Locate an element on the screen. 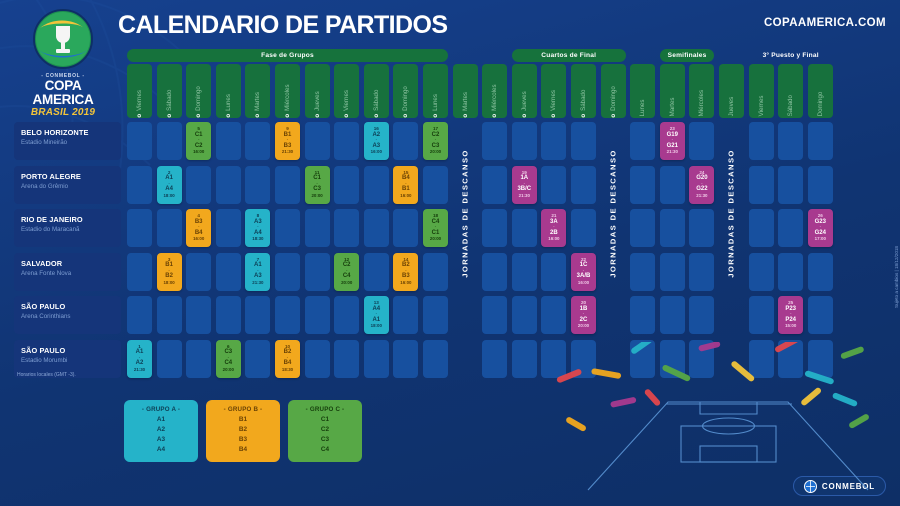  venue-stadium: Estadio Morumbi is located at coordinates (44, 360).